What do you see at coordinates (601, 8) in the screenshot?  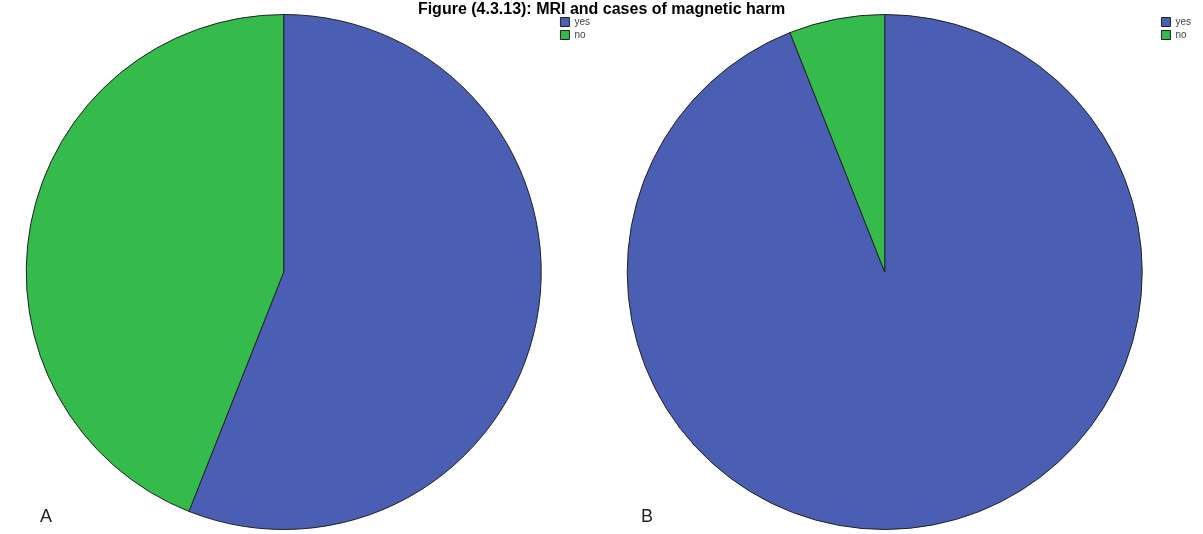 I see `chart-title: Figure (4.3.13): MRI and cases of magnetic harm` at bounding box center [601, 8].